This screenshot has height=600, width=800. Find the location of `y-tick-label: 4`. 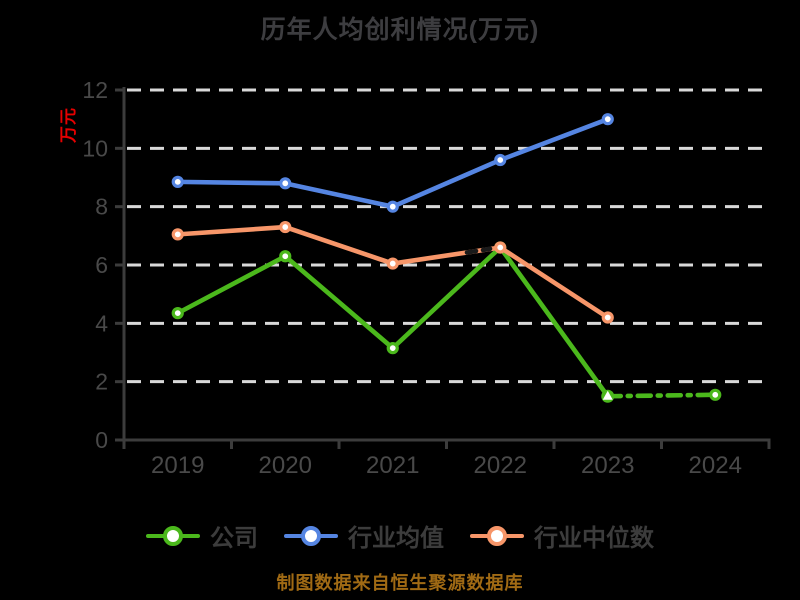

y-tick-label: 4 is located at coordinates (101, 323).